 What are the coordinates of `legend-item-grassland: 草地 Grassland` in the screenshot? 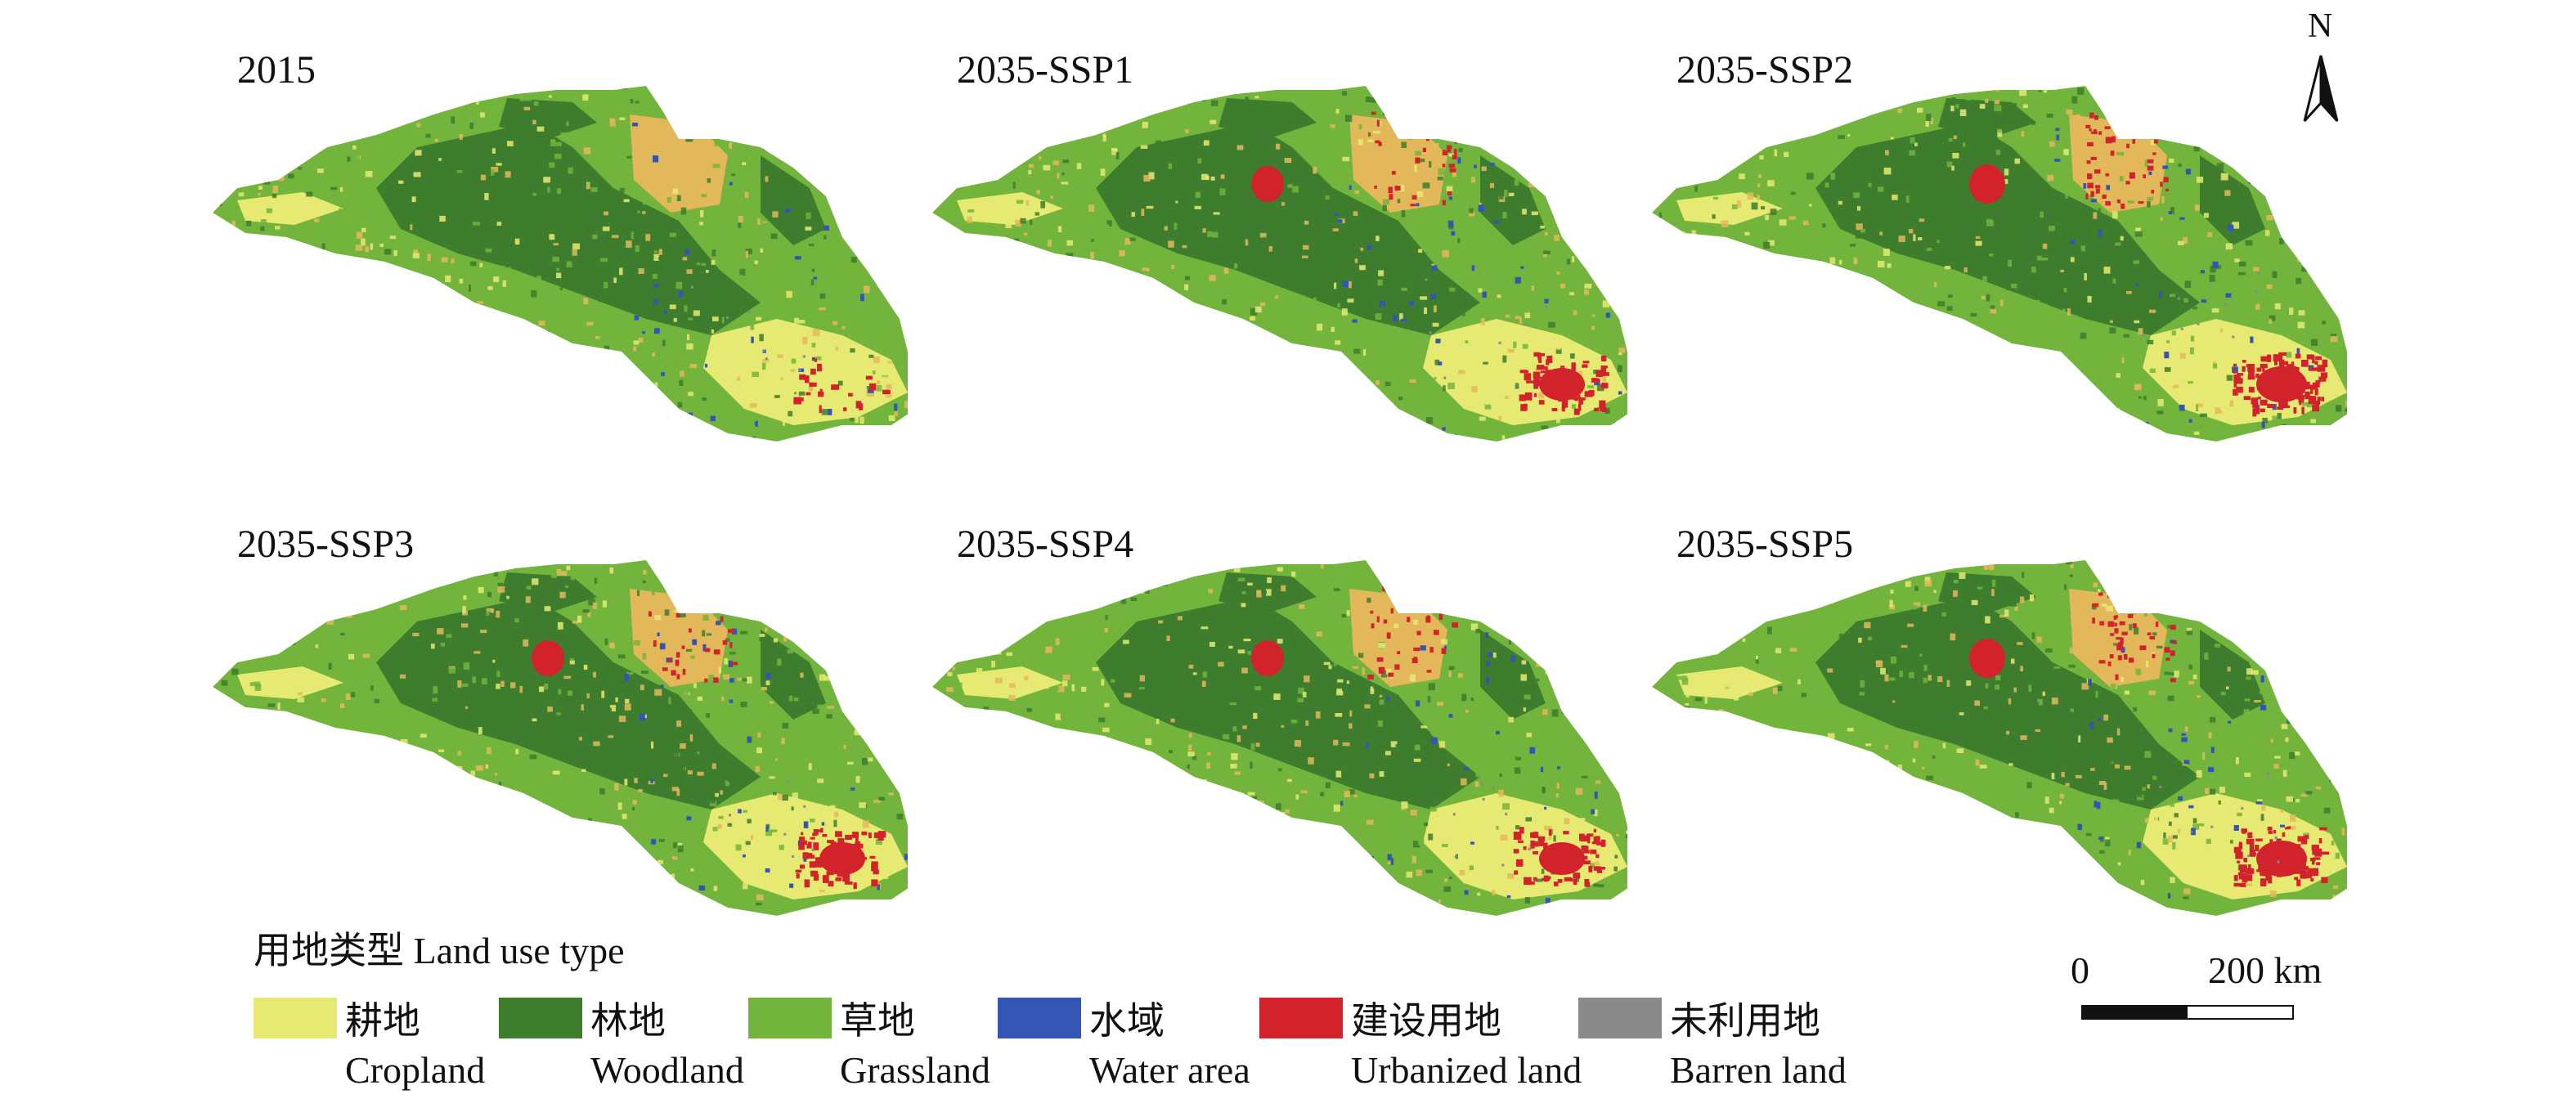 It's located at (883, 1044).